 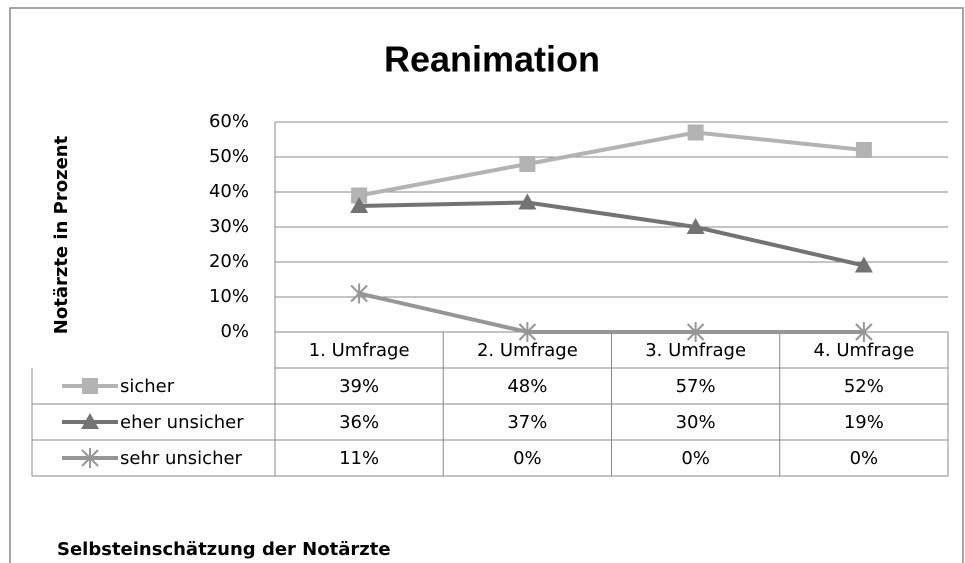 I want to click on footnote: Selbsteinschätzung der Notärzte, so click(x=224, y=549).